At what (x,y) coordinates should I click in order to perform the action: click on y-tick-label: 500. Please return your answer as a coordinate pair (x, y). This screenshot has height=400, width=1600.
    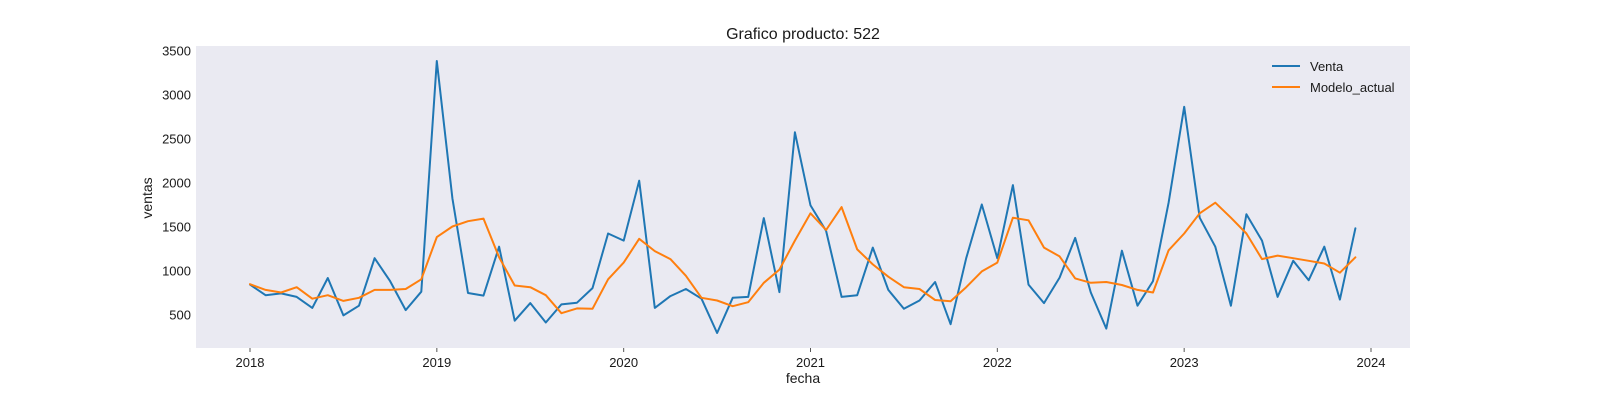
    Looking at the image, I should click on (180, 315).